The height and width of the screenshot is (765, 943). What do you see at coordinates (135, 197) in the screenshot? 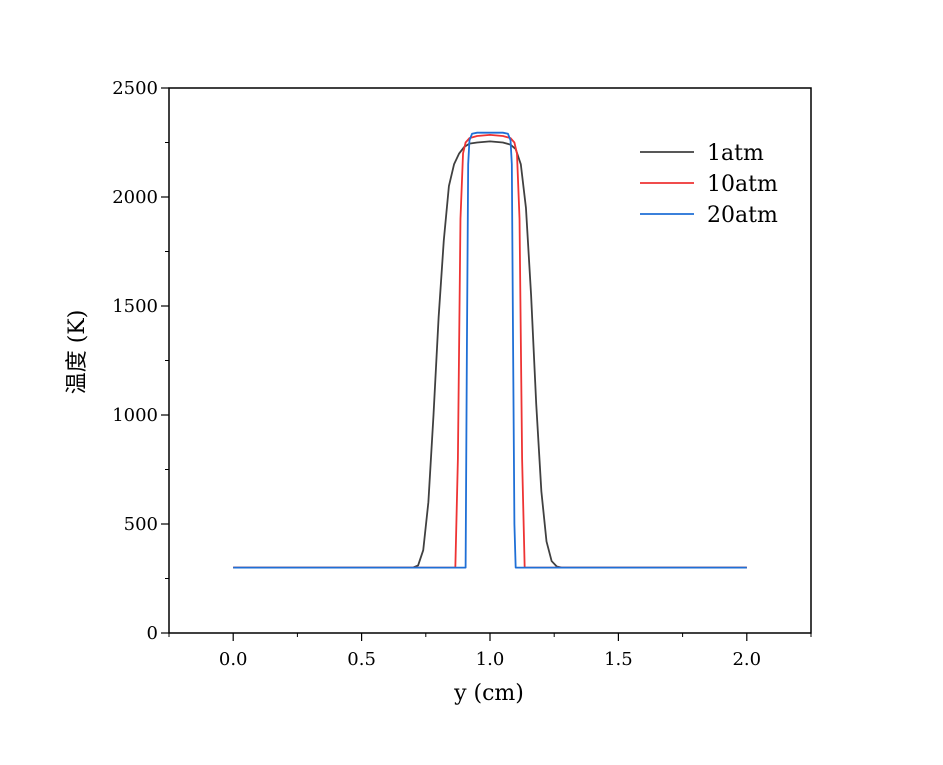
I see `y-tick-label: 2000` at bounding box center [135, 197].